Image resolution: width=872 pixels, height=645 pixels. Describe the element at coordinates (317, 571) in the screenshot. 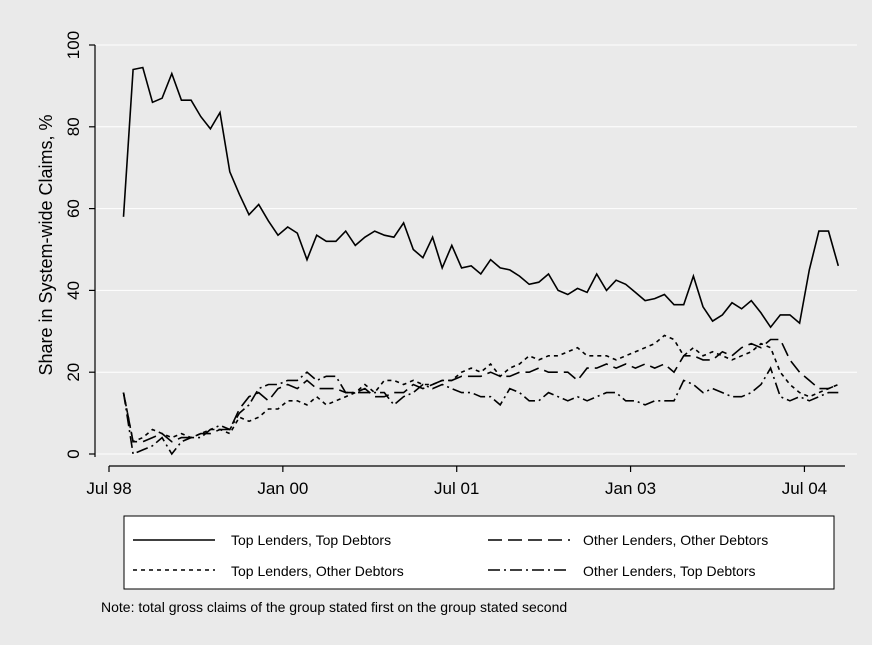

I see `legend-label-top-lenders-other-debtors: Top Lenders, Other Debtors` at that location.